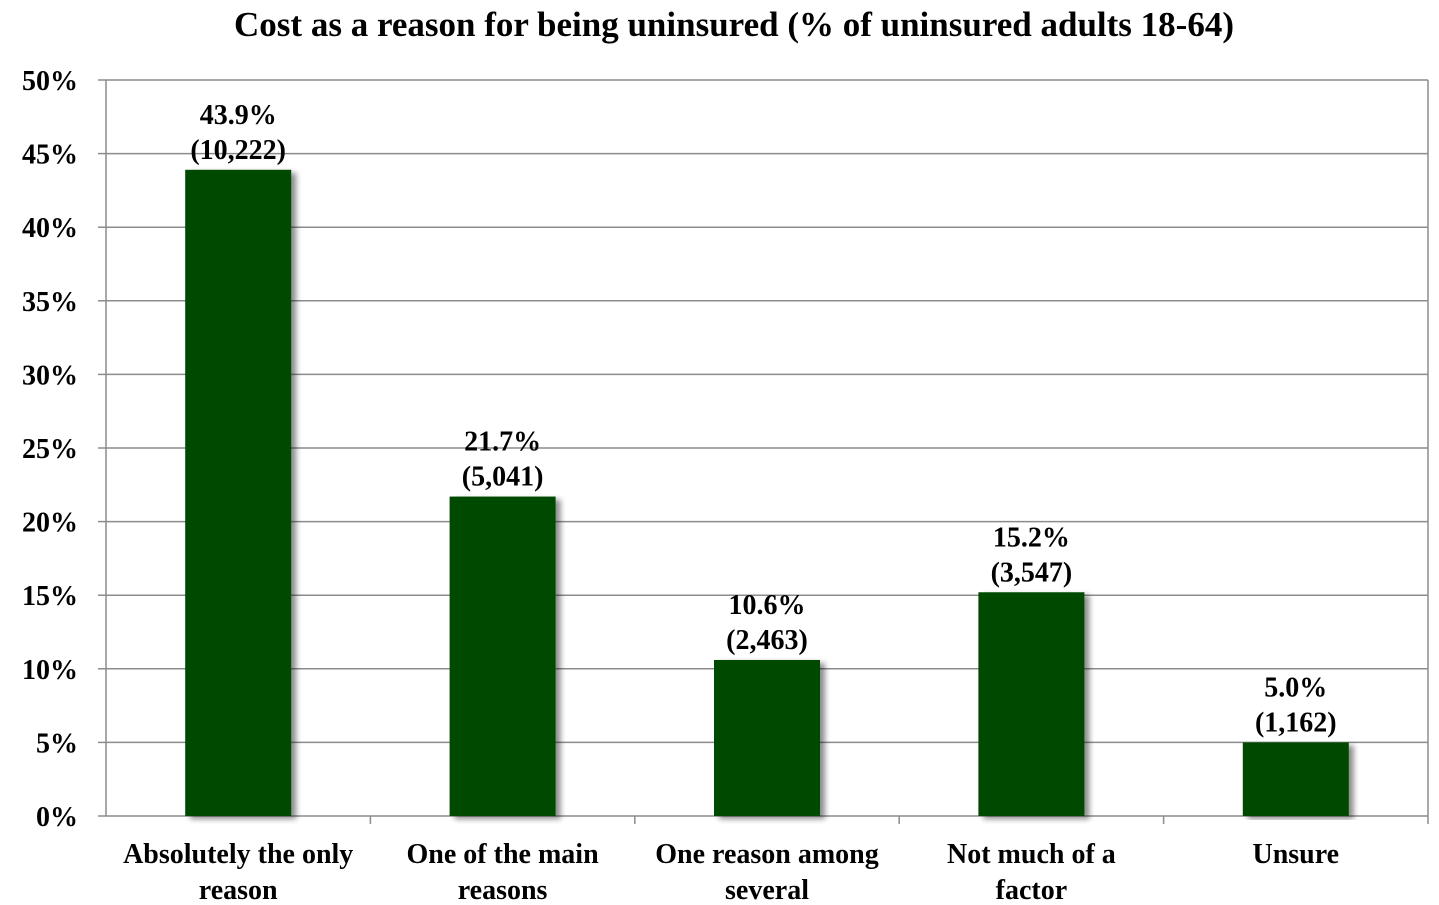 This screenshot has height=905, width=1439. What do you see at coordinates (767, 640) in the screenshot?
I see `data-label-count: (2,463)` at bounding box center [767, 640].